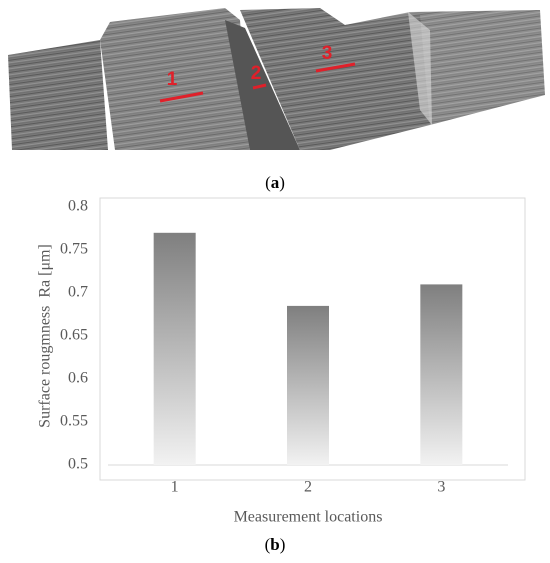 The image size is (550, 563). I want to click on y-tick-label: 0.6, so click(78, 378).